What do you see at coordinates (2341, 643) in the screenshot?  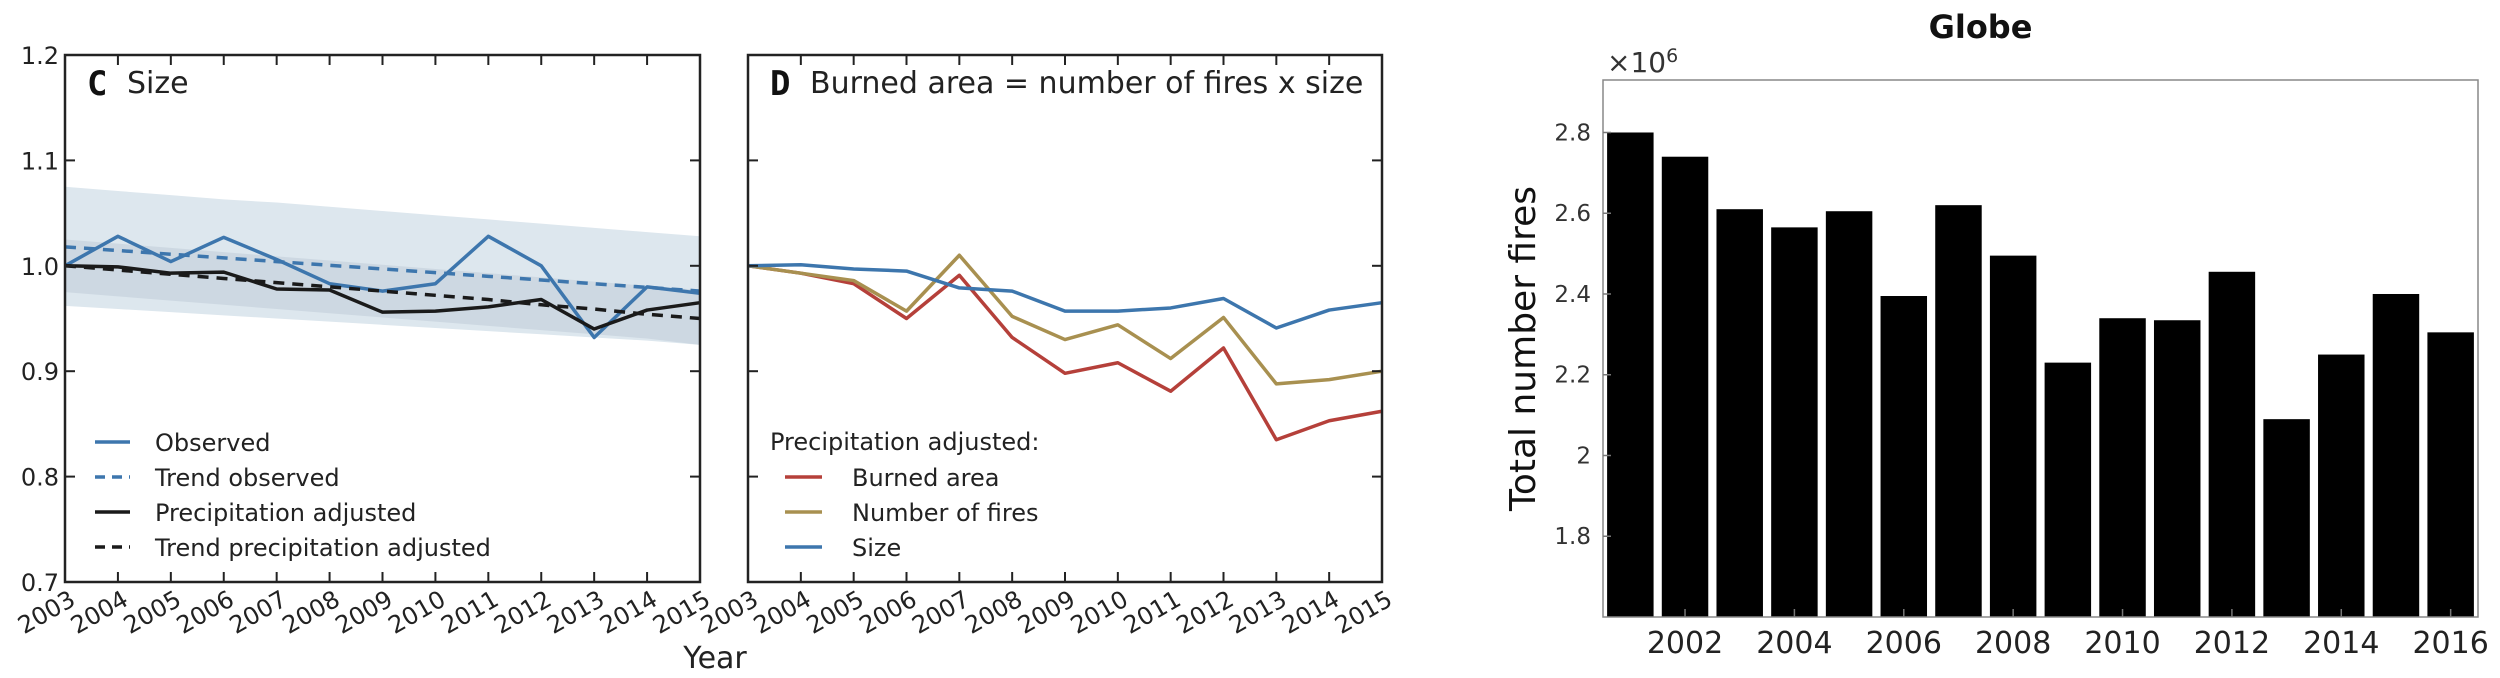 I see `x-tick-label: 2014` at bounding box center [2341, 643].